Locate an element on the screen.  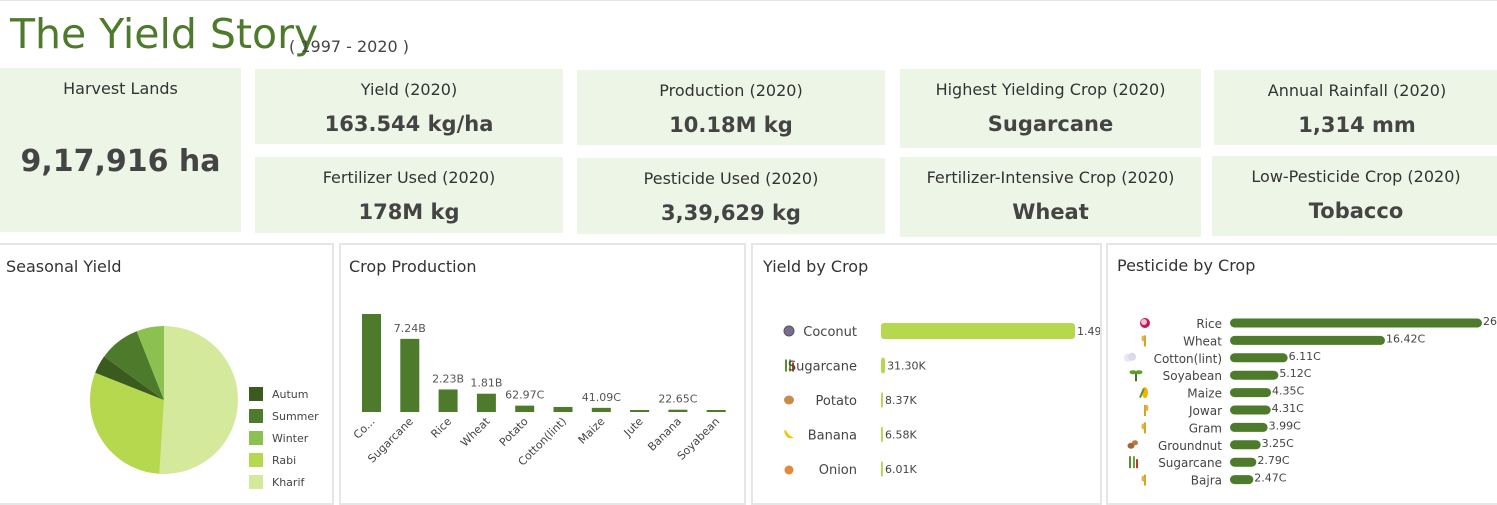
category-label: Bajra is located at coordinates (1206, 481).